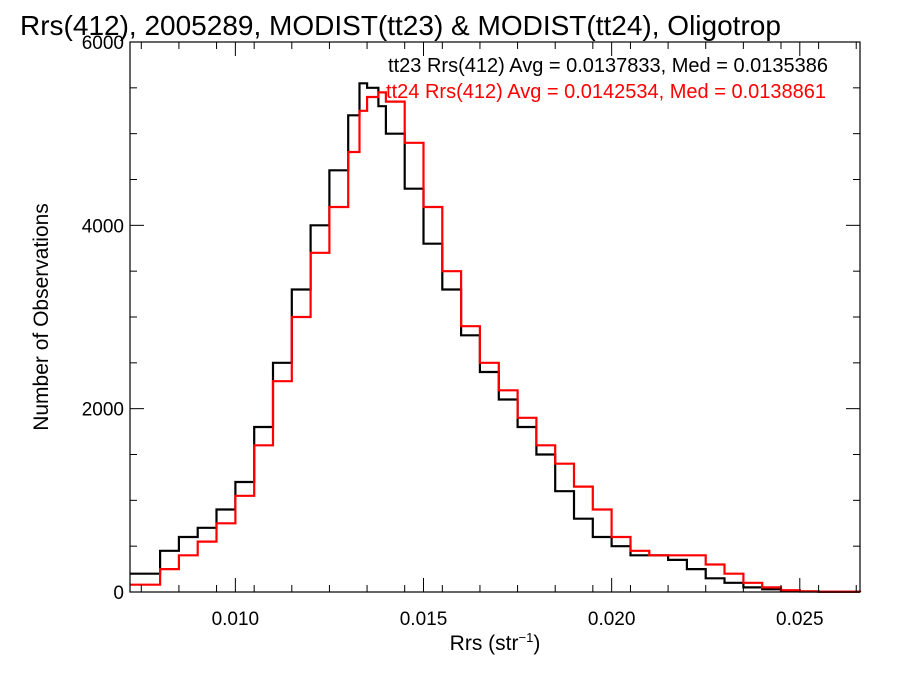 The image size is (900, 675). What do you see at coordinates (118, 593) in the screenshot?
I see `y-tick-label: 0` at bounding box center [118, 593].